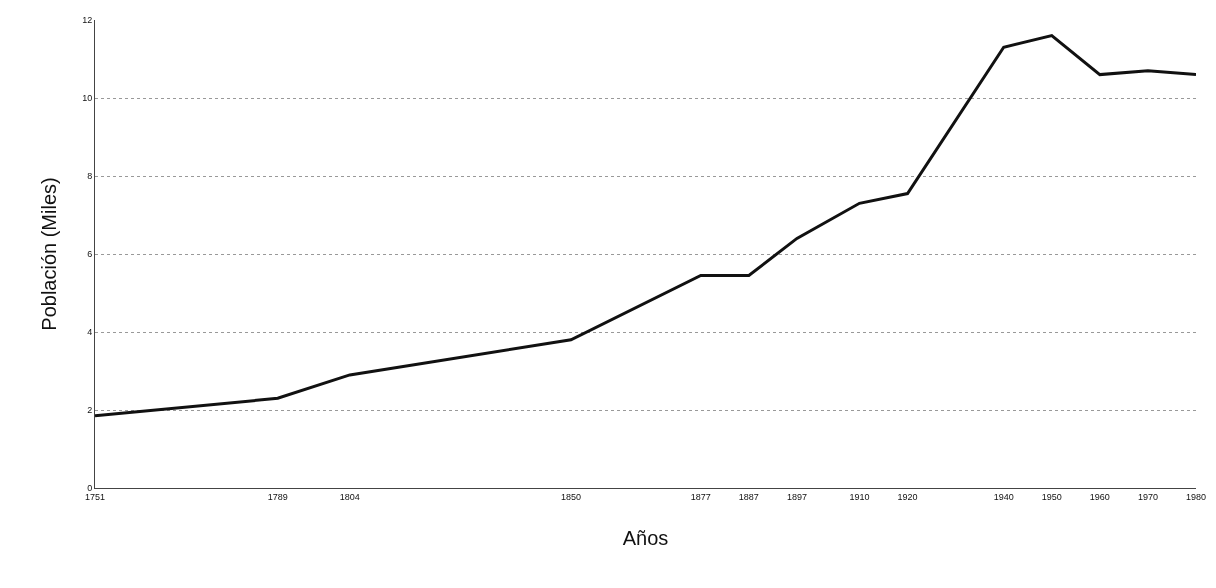  Describe the element at coordinates (1147, 496) in the screenshot. I see `x-tick-label: 1970` at that location.